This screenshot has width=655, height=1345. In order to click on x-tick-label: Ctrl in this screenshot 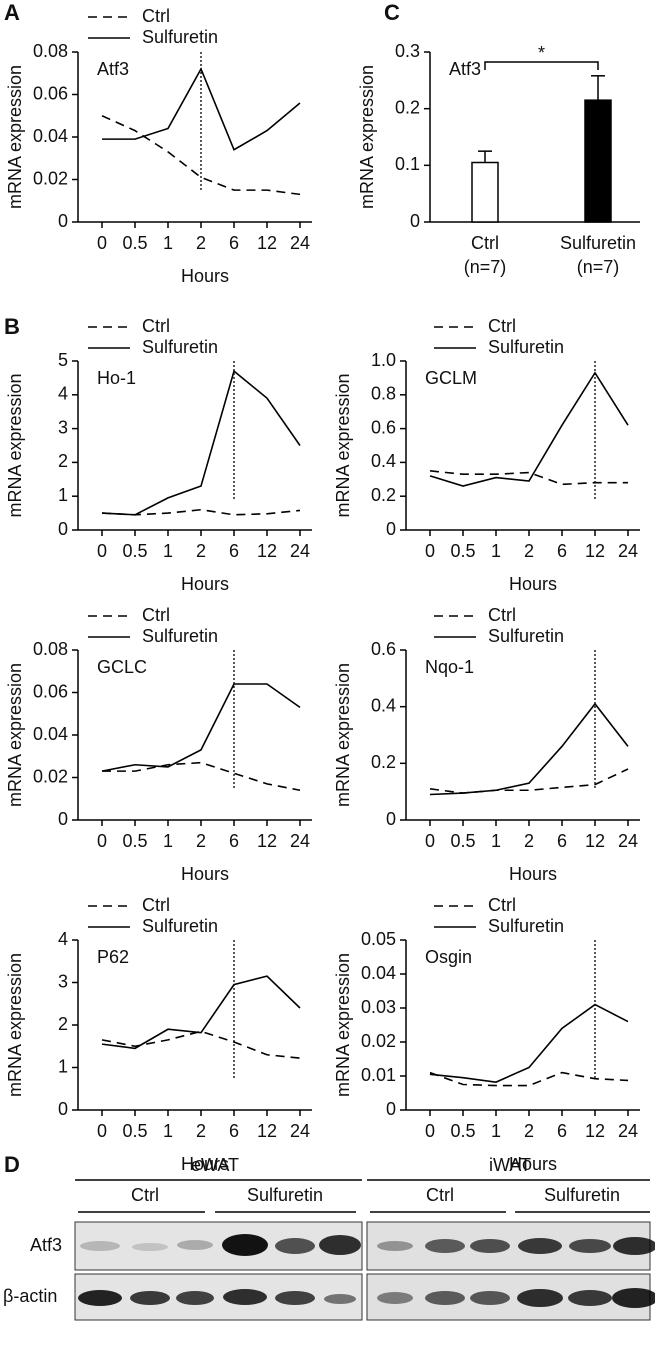, I will do `click(485, 243)`.